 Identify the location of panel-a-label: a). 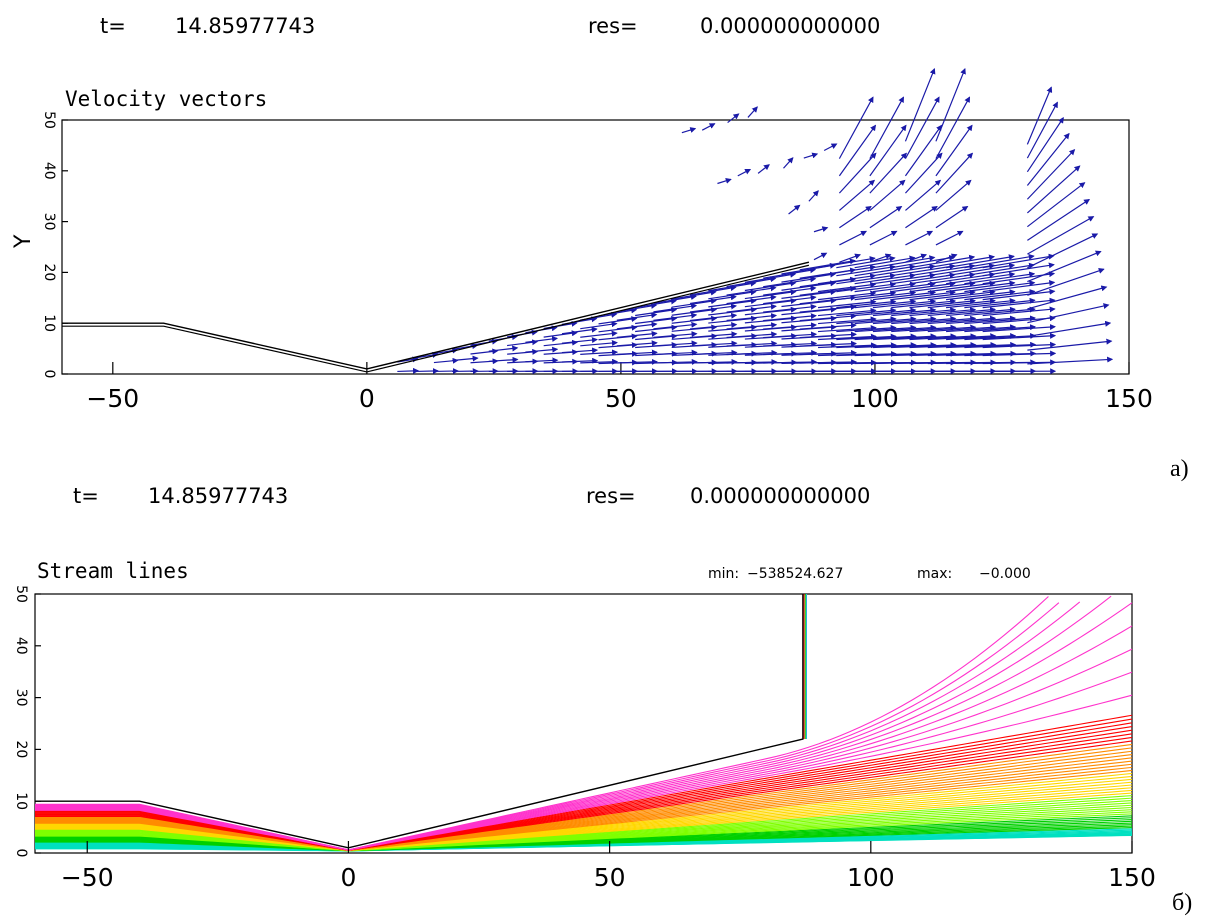
(1179, 469).